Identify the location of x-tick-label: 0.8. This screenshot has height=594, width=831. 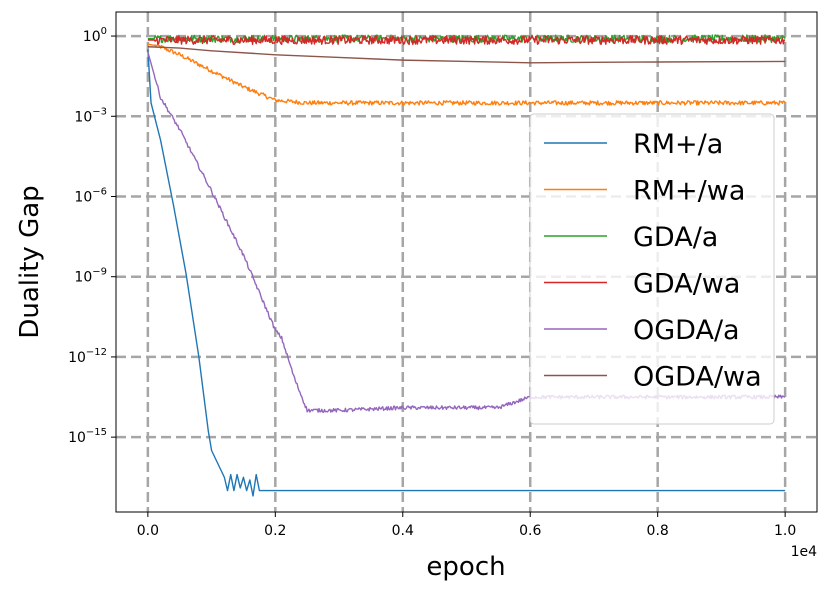
(658, 531).